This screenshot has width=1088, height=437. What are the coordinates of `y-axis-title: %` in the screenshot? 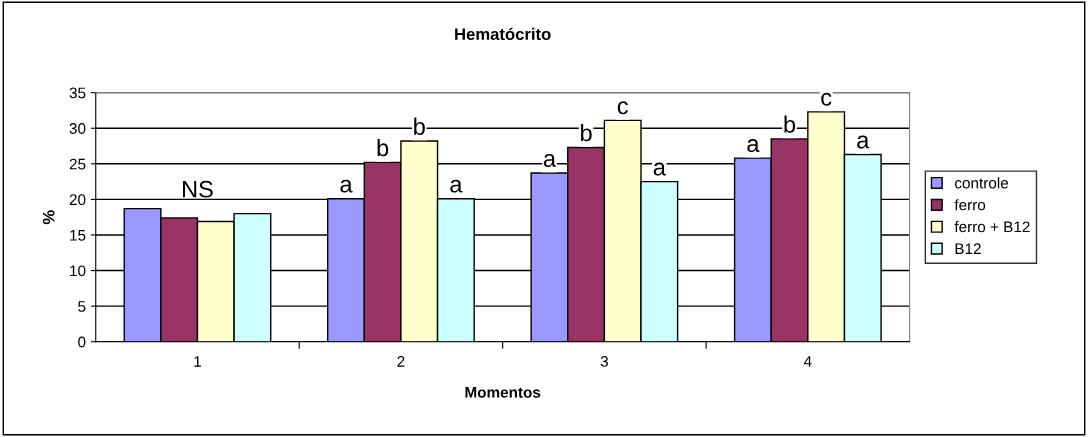 It's located at (48, 217).